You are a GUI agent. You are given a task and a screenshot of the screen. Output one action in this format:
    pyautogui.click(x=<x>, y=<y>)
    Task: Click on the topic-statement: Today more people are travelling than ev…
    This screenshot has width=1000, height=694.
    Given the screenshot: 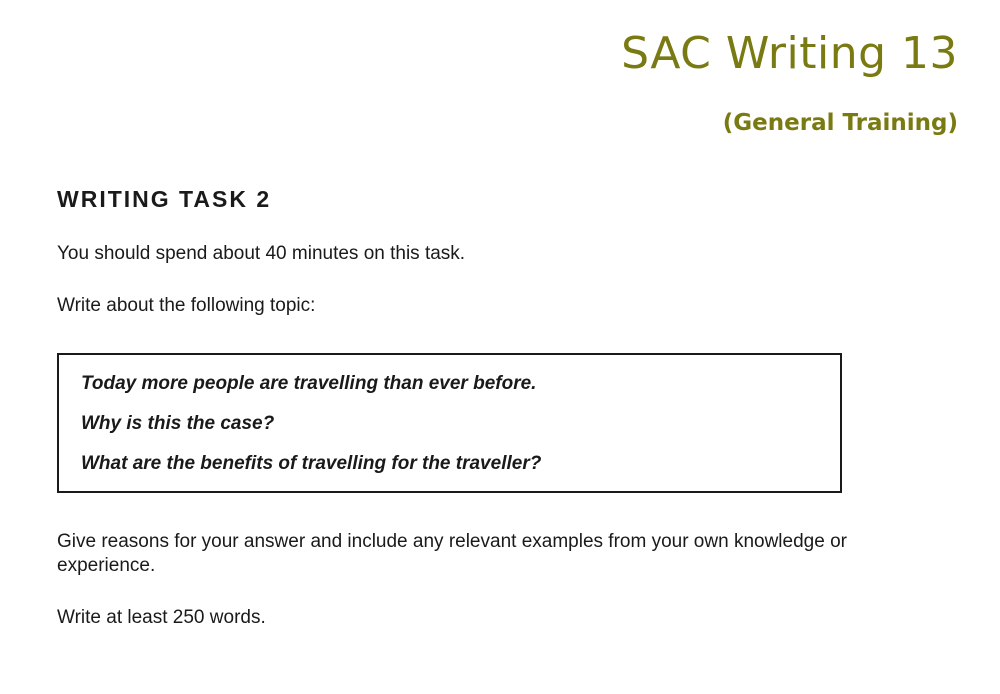 What is the action you would take?
    pyautogui.click(x=309, y=383)
    